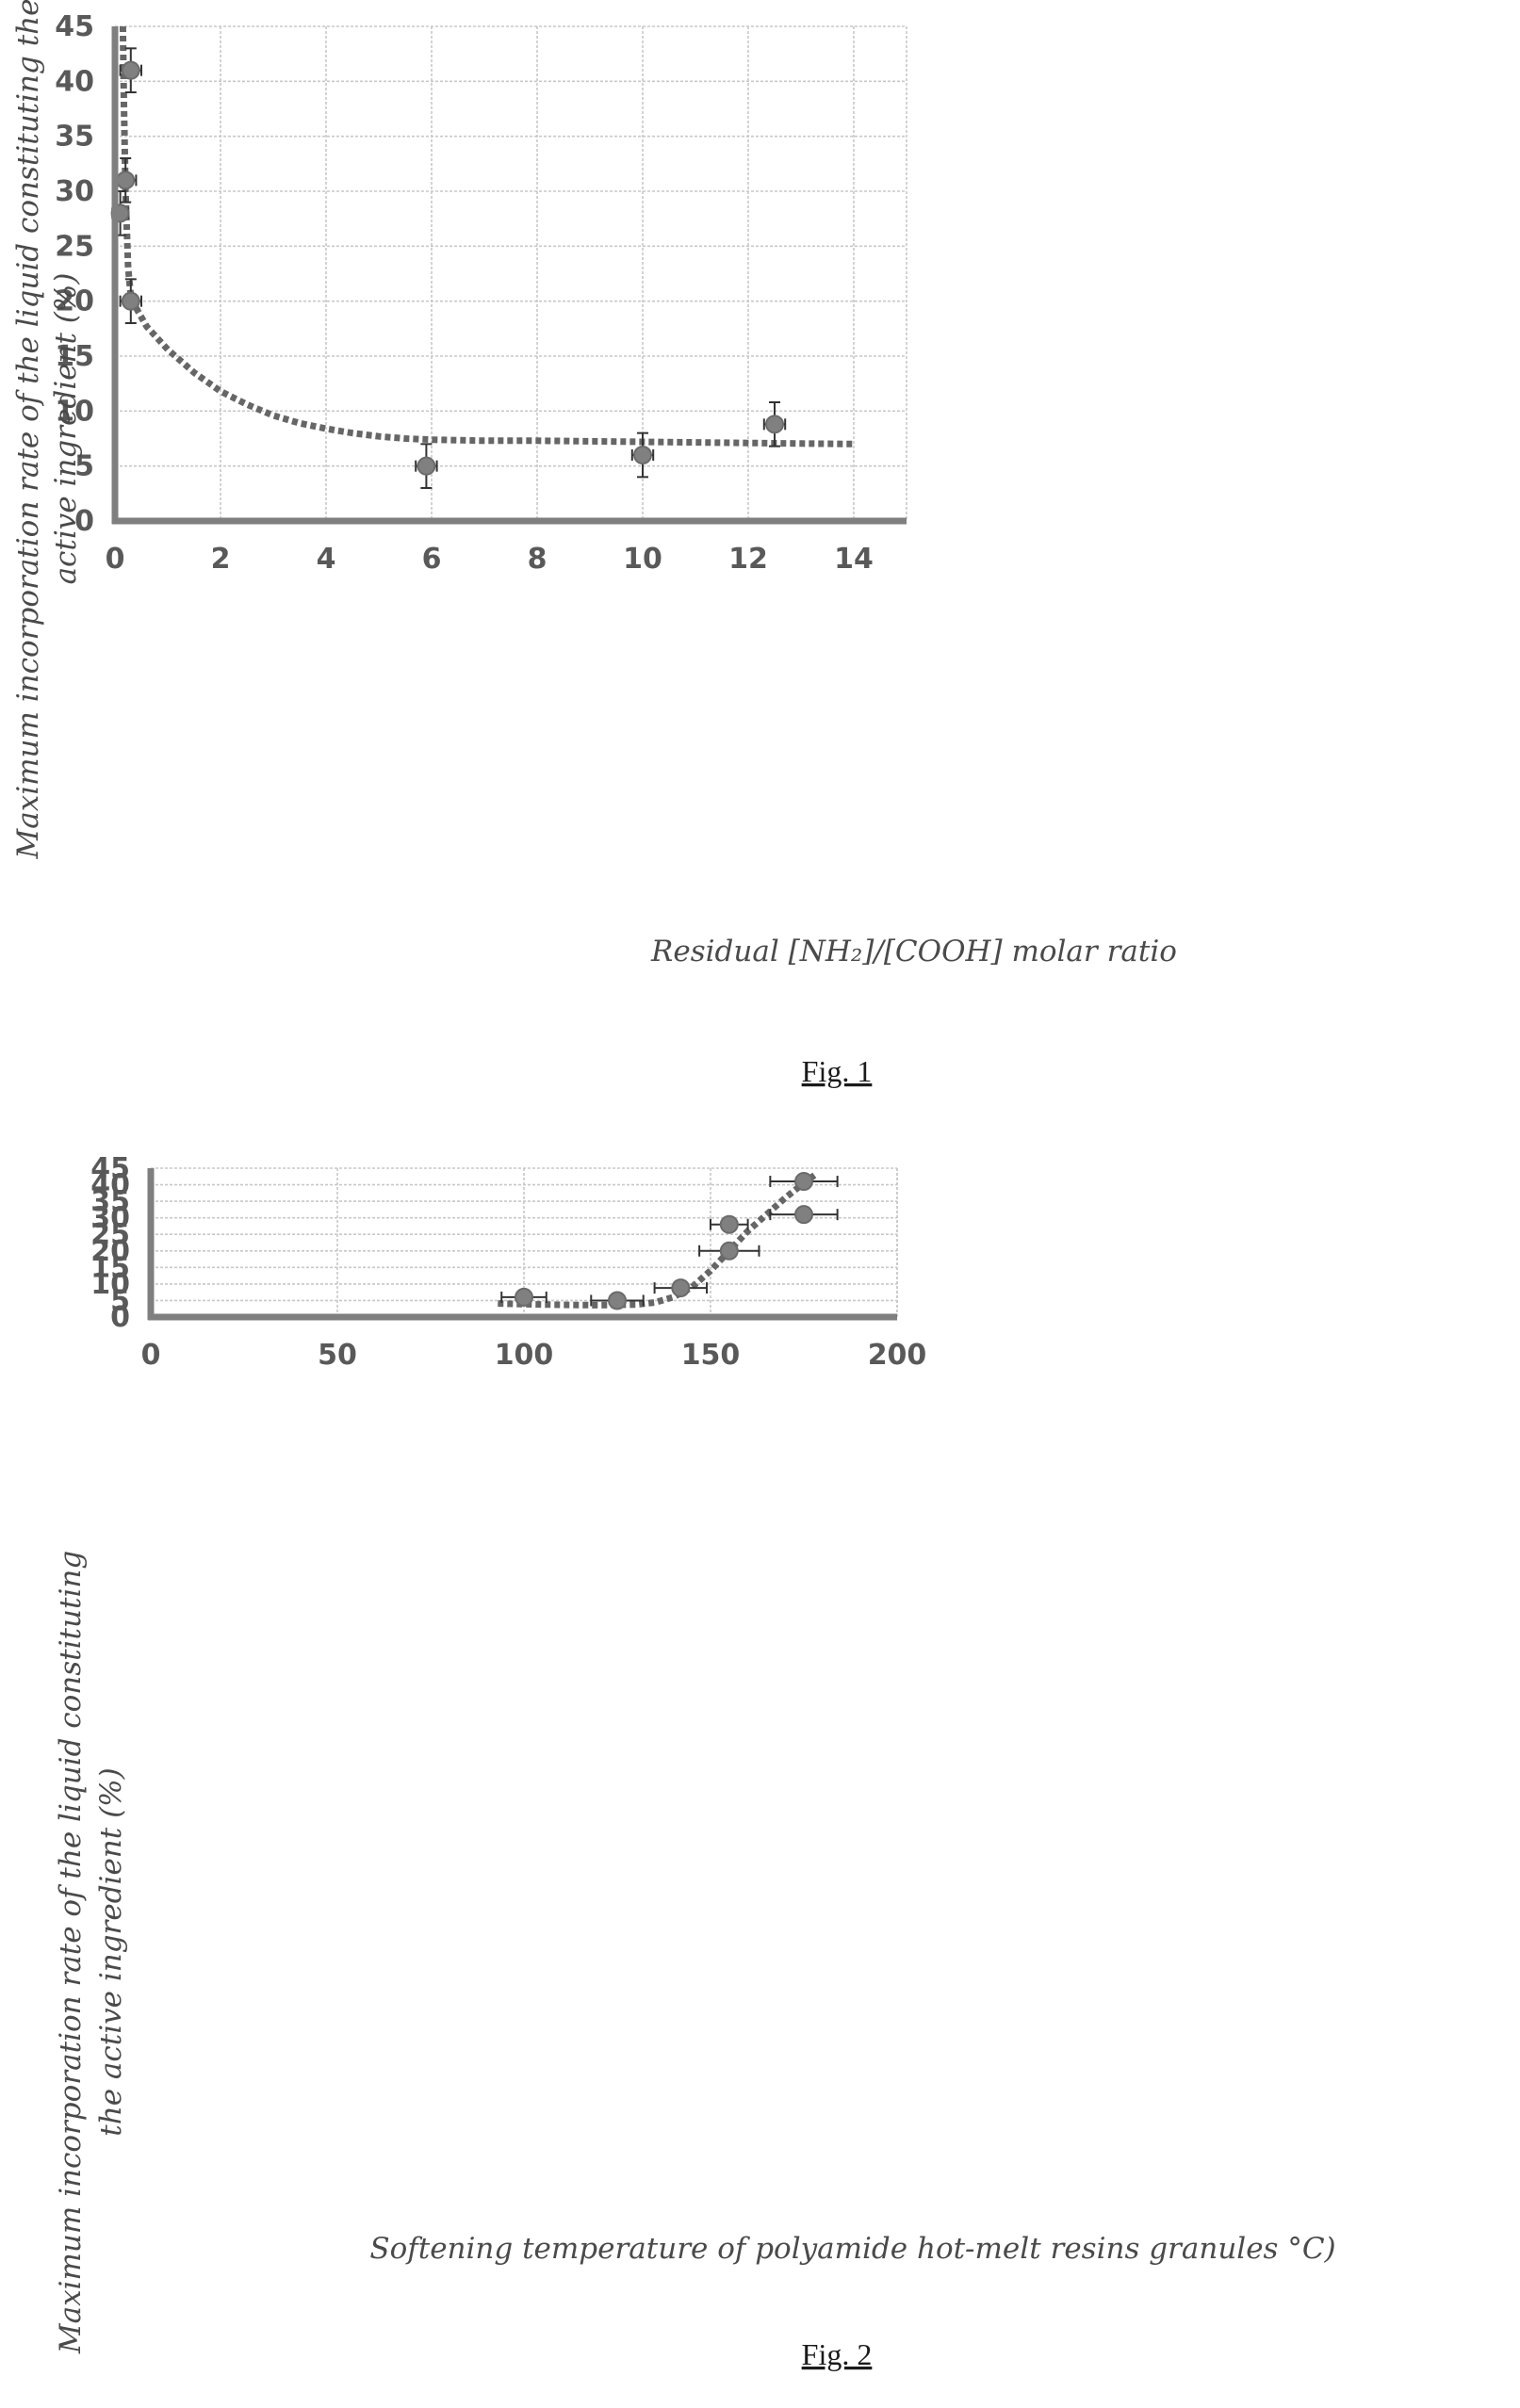  I want to click on y-axis-label-line-2: active ingredient (%), so click(66, 429).